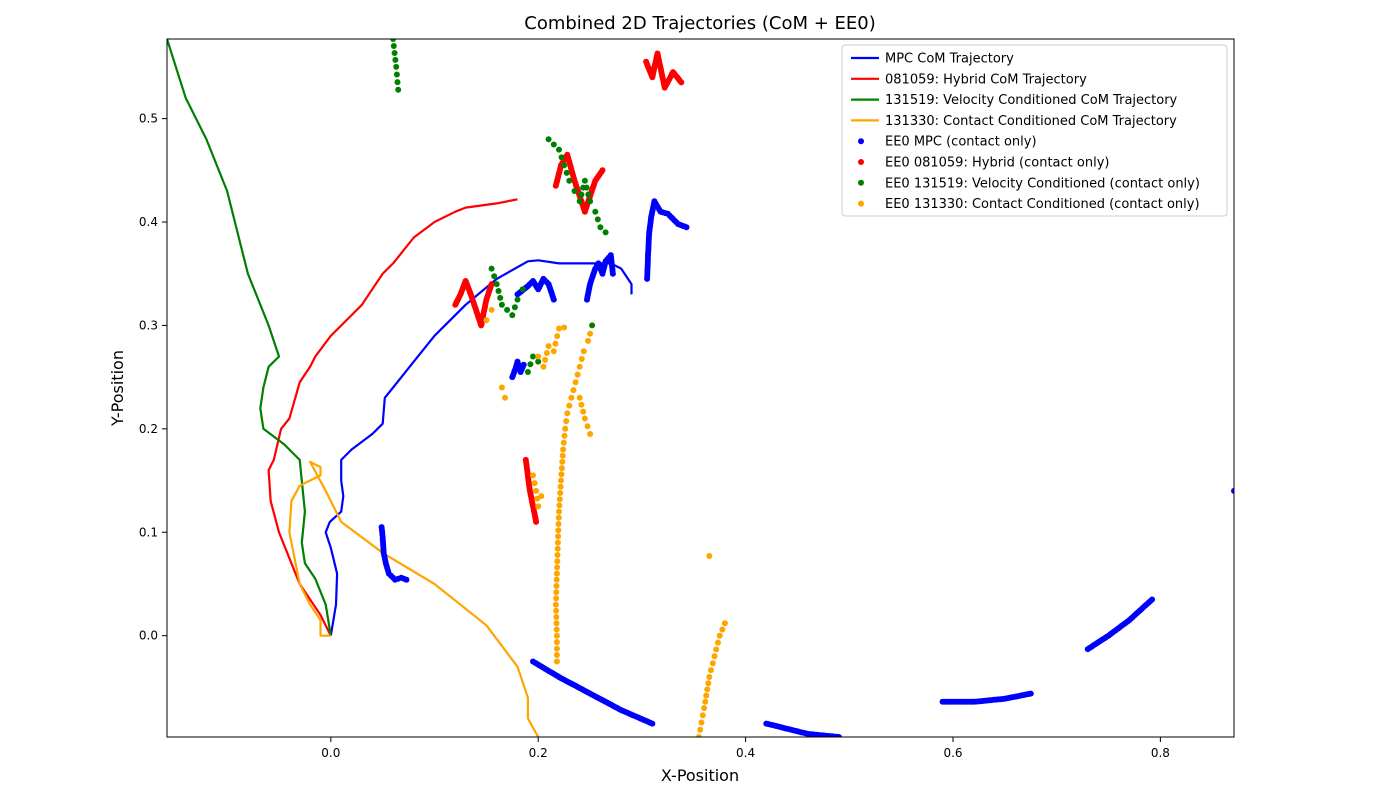  I want to click on x-tick-label: 0.4, so click(745, 753).